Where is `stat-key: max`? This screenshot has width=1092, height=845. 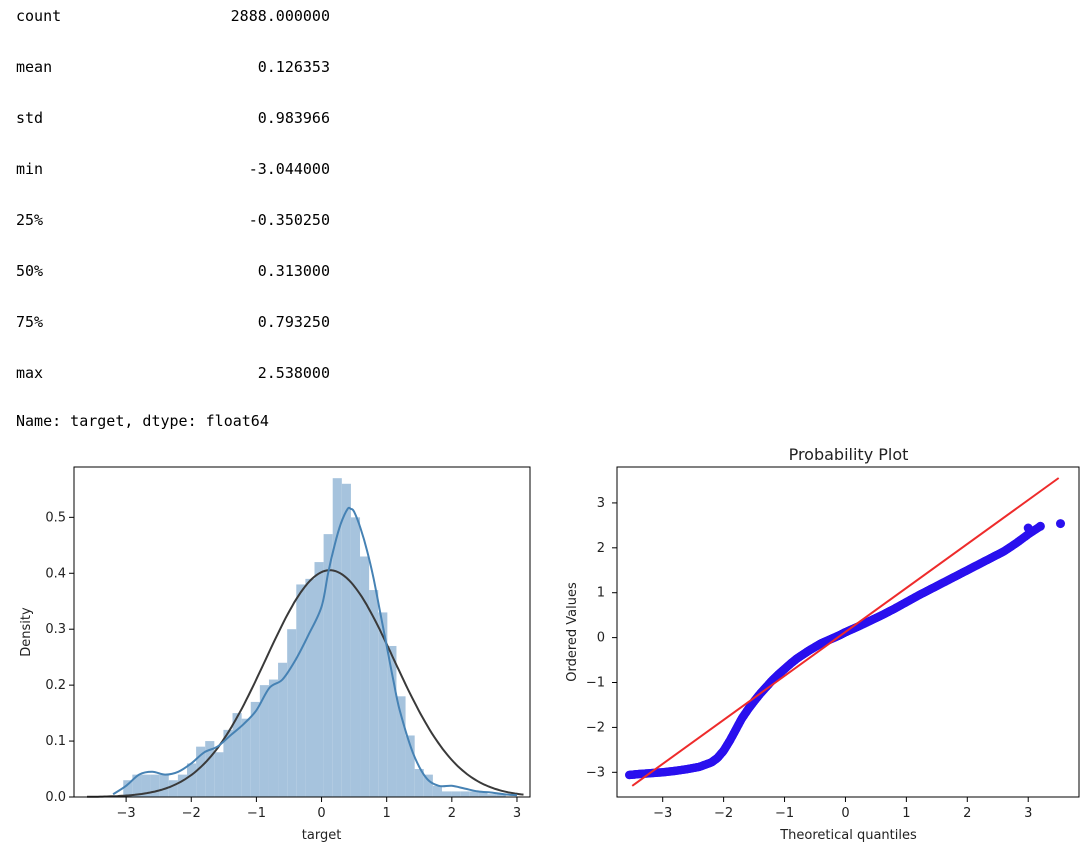
stat-key: max is located at coordinates (30, 373).